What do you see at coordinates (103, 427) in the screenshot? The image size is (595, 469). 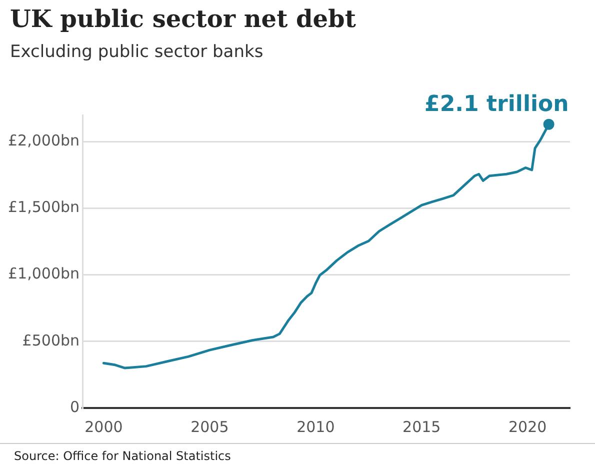 I see `x-tick-label: 2000` at bounding box center [103, 427].